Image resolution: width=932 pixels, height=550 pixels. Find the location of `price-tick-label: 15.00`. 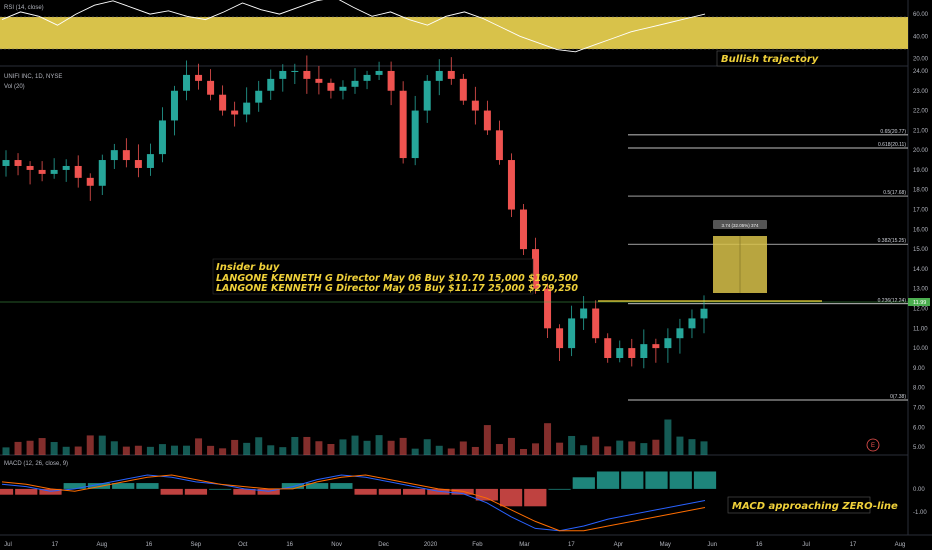

price-tick-label: 15.00 is located at coordinates (921, 250).